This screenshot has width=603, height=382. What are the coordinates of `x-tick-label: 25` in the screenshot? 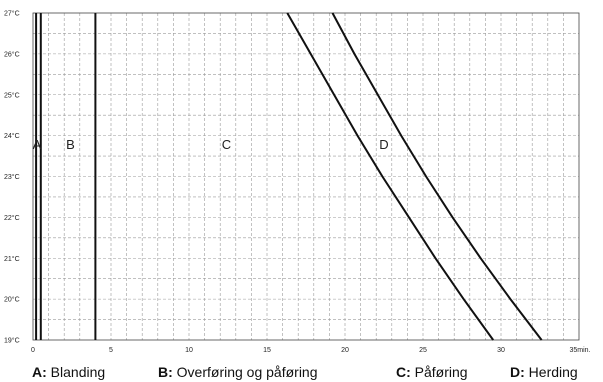 It's located at (423, 350).